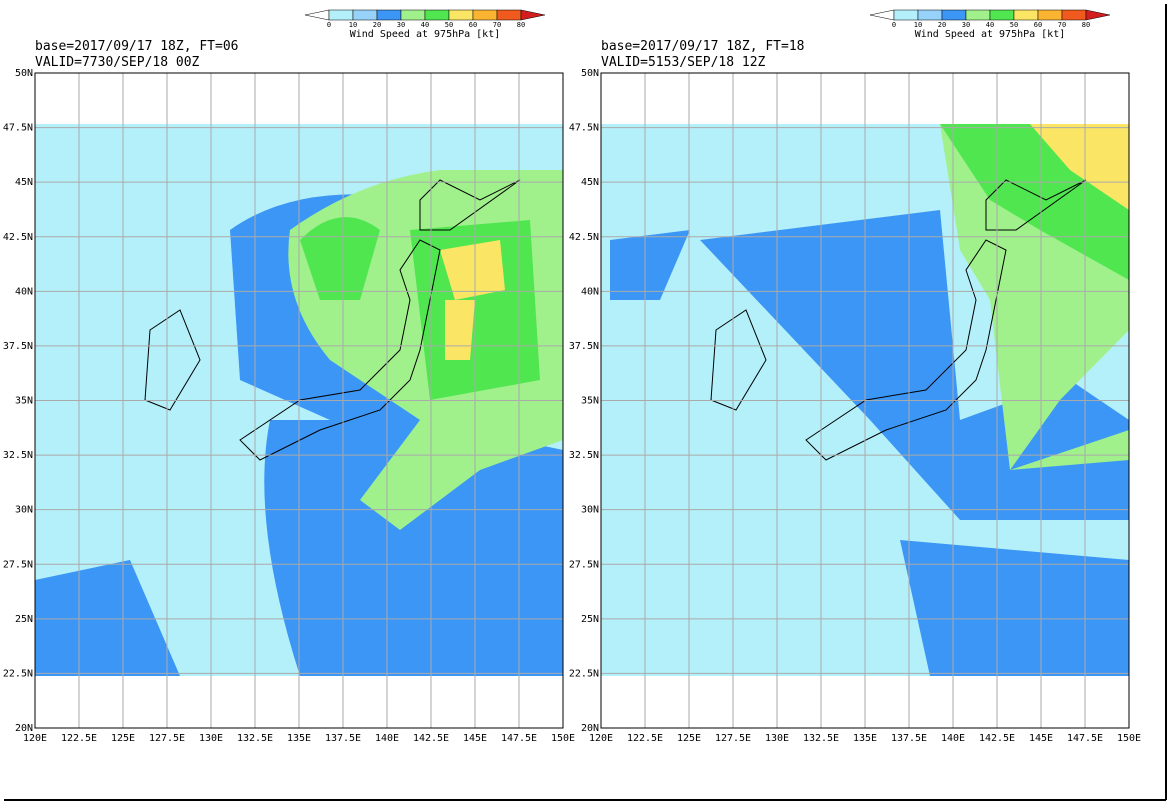 This screenshot has height=806, width=1172. I want to click on valid-label: VALID=5153/SEP/18 12Z, so click(683, 62).